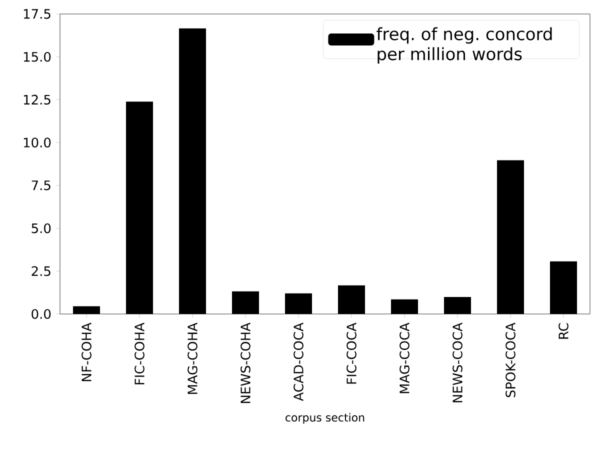  What do you see at coordinates (41, 271) in the screenshot?
I see `y-tick-label: 2.5` at bounding box center [41, 271].